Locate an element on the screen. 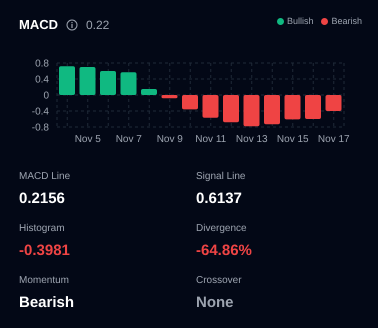 Image resolution: width=378 pixels, height=328 pixels. y-tick-label: 0 is located at coordinates (46, 96).